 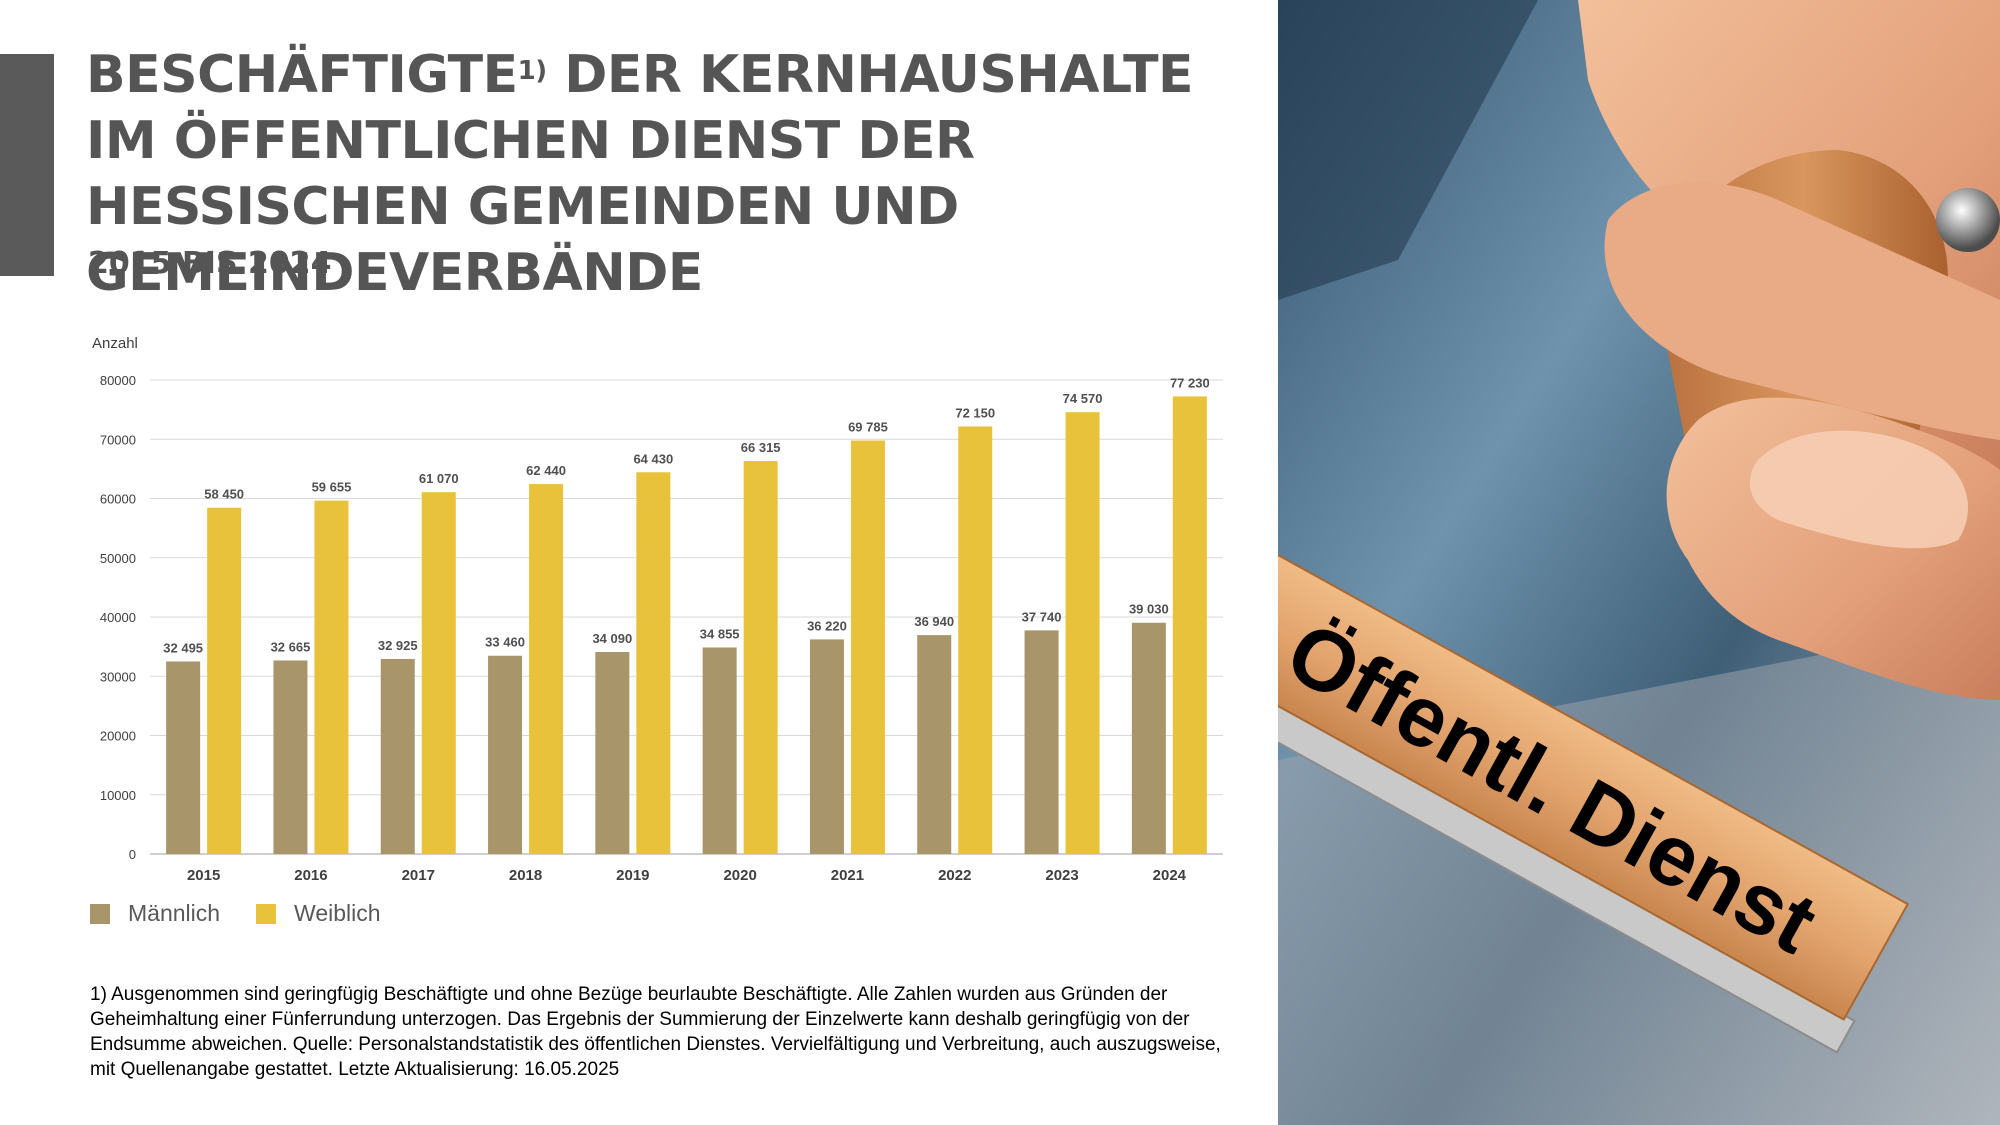 I want to click on accent-bar, so click(x=27, y=165).